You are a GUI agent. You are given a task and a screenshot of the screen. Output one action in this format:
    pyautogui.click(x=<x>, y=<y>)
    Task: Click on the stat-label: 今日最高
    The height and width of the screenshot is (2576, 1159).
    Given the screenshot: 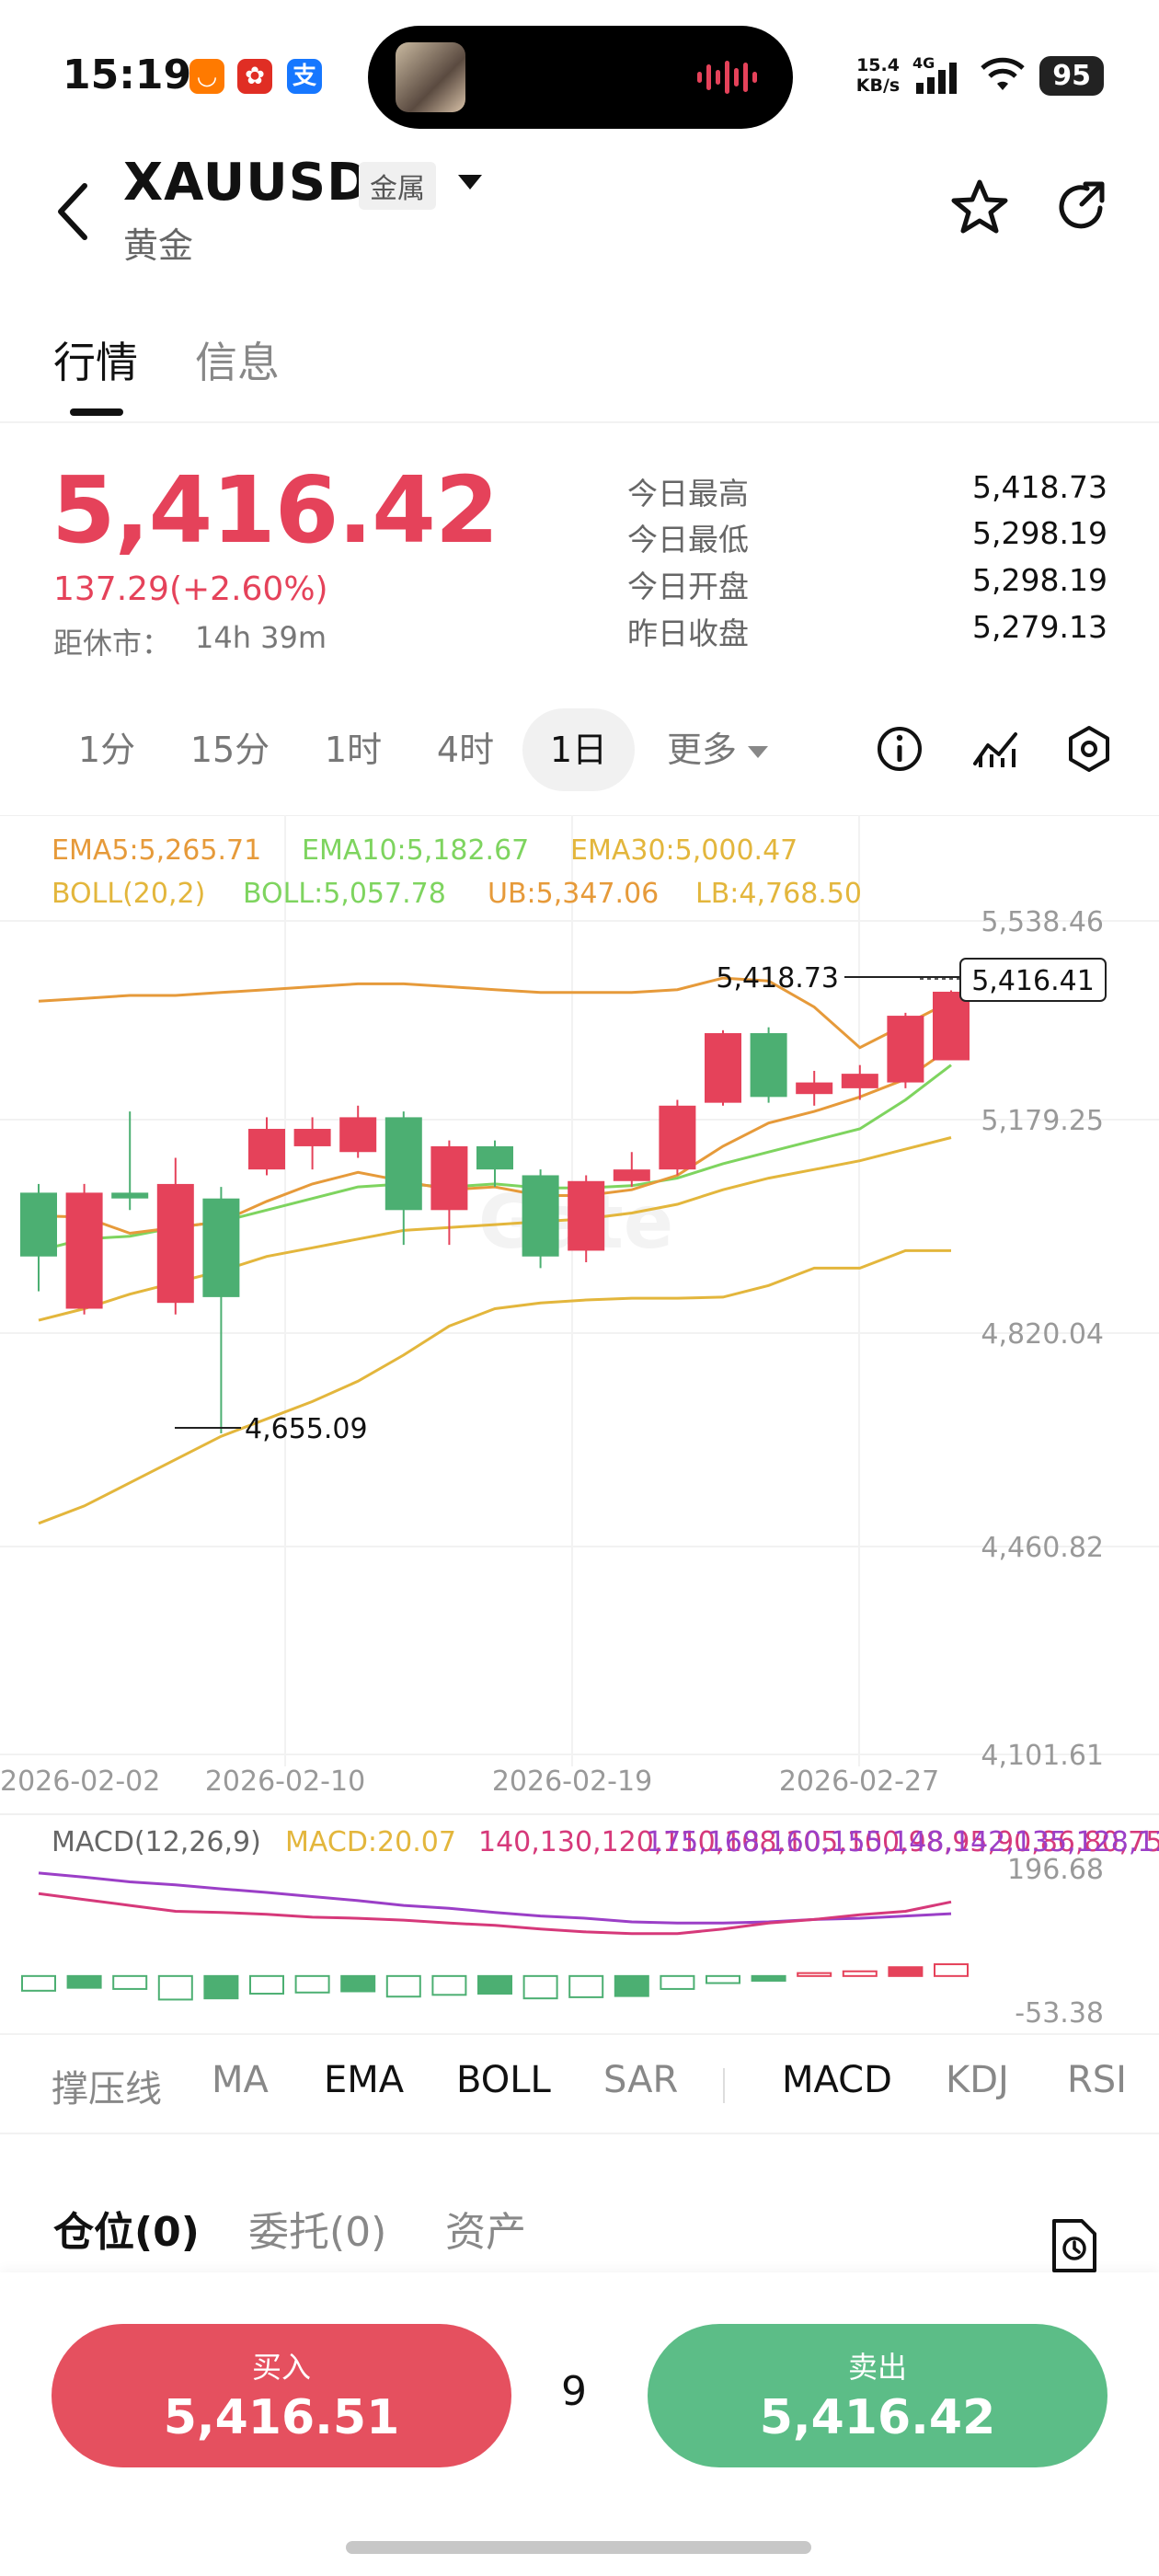 What is the action you would take?
    pyautogui.click(x=688, y=494)
    